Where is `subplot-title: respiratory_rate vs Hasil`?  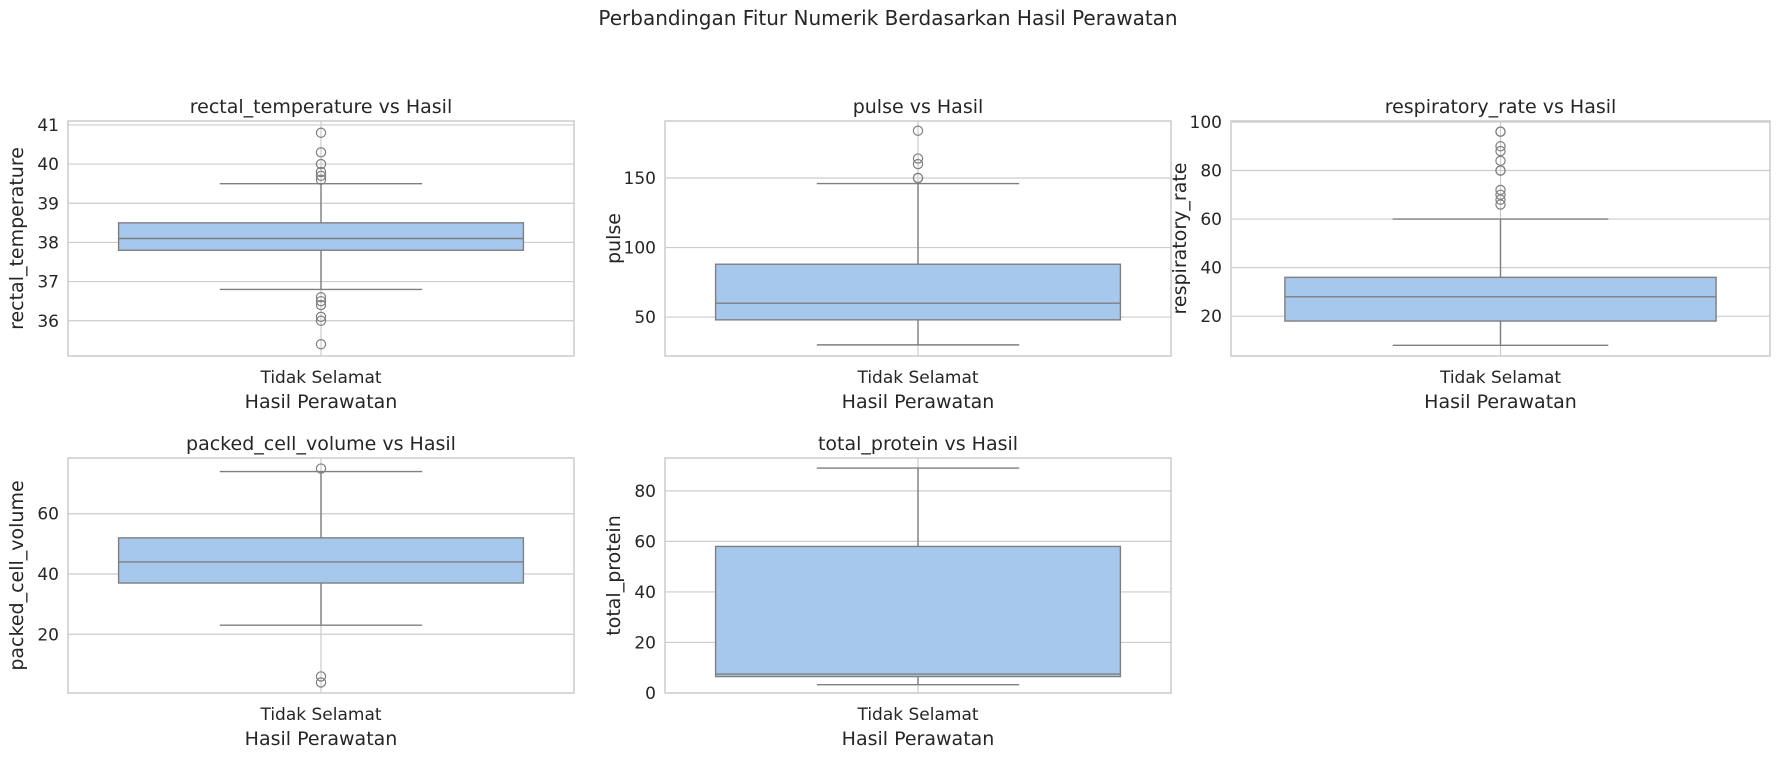 subplot-title: respiratory_rate vs Hasil is located at coordinates (1501, 107).